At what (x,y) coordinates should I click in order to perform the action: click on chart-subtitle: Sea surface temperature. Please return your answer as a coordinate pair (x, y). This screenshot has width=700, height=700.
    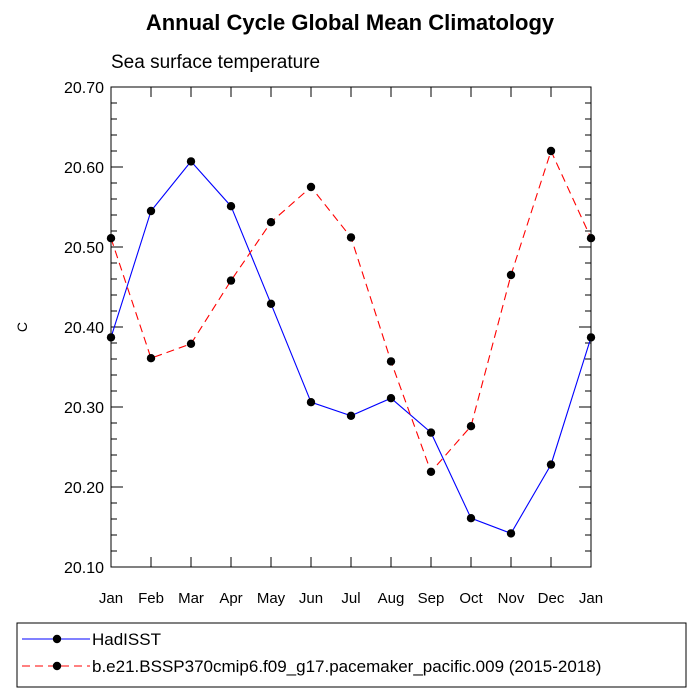
    Looking at the image, I should click on (215, 62).